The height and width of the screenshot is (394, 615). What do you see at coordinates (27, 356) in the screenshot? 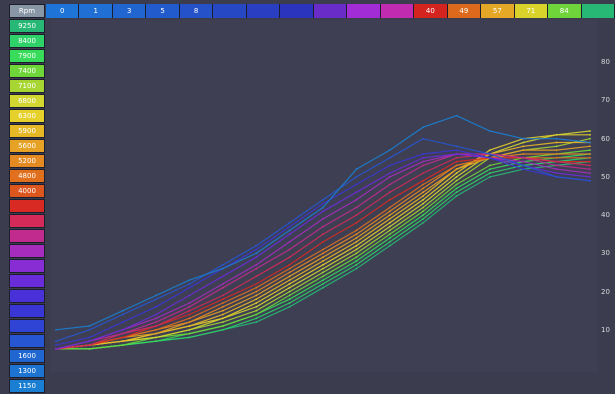
I see `rpm-row-22: 1600` at bounding box center [27, 356].